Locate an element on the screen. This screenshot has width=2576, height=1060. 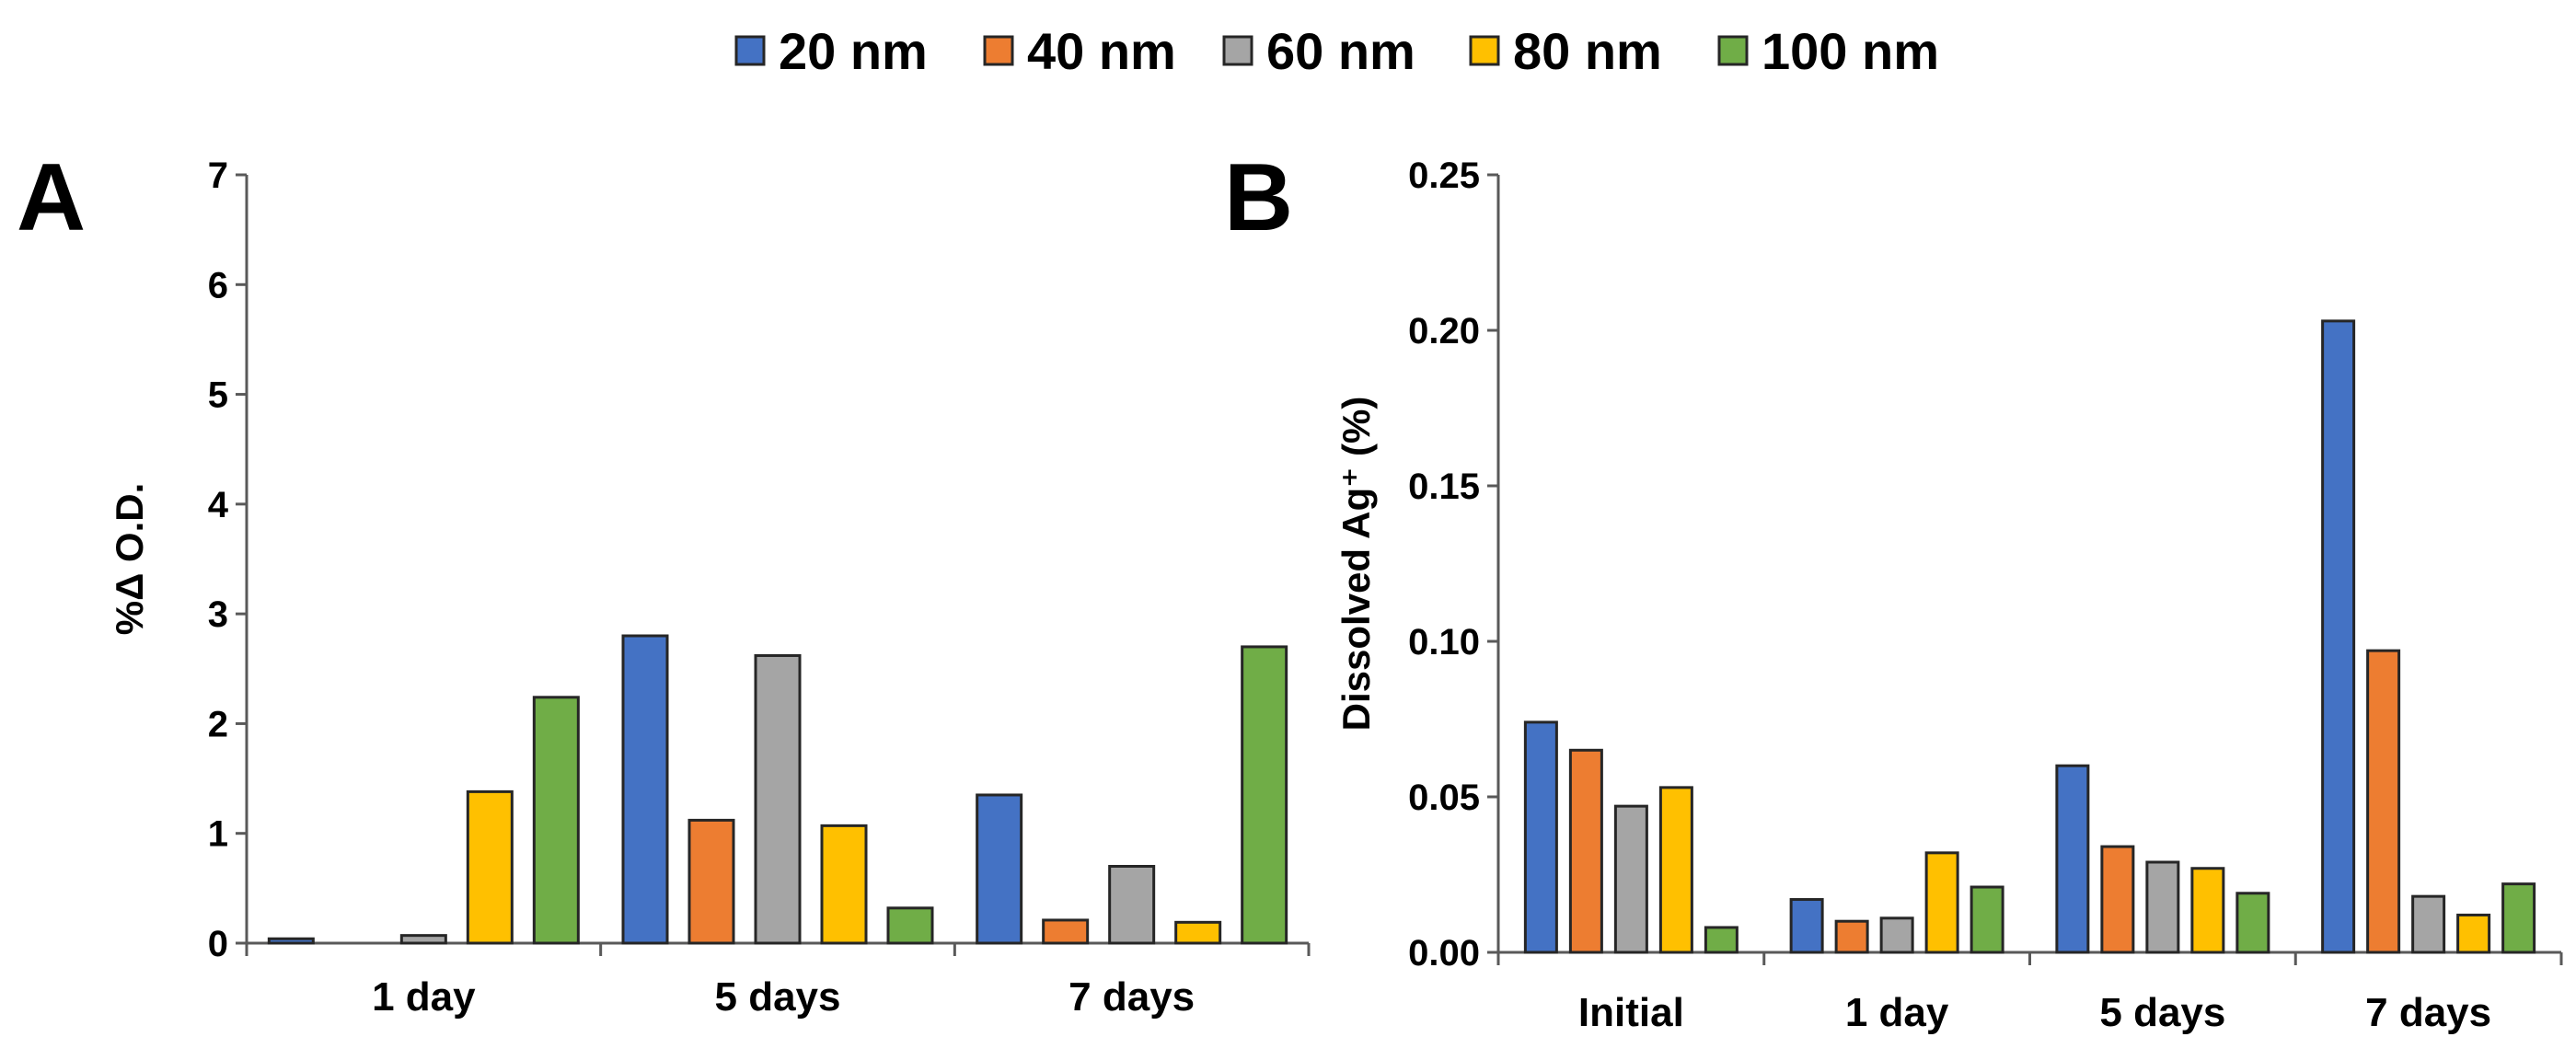
bar-40nm-1-day is located at coordinates (1851, 936).